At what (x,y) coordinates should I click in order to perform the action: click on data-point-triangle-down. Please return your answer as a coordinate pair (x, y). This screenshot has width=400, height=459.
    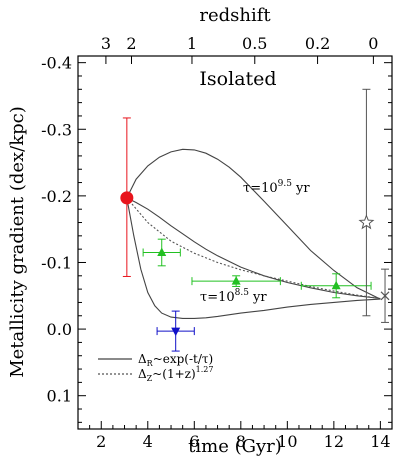
    Looking at the image, I should click on (175, 331).